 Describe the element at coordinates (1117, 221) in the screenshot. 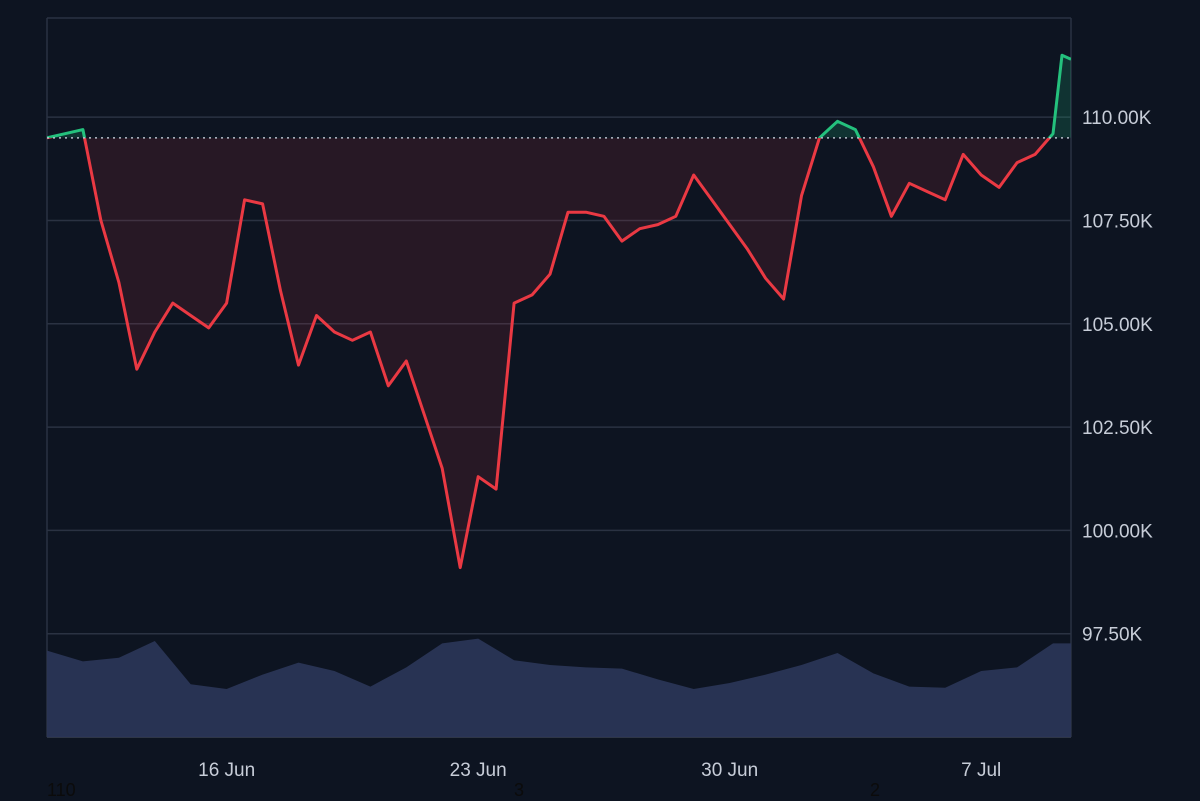

I see `y-tick-label: 107.50K` at that location.